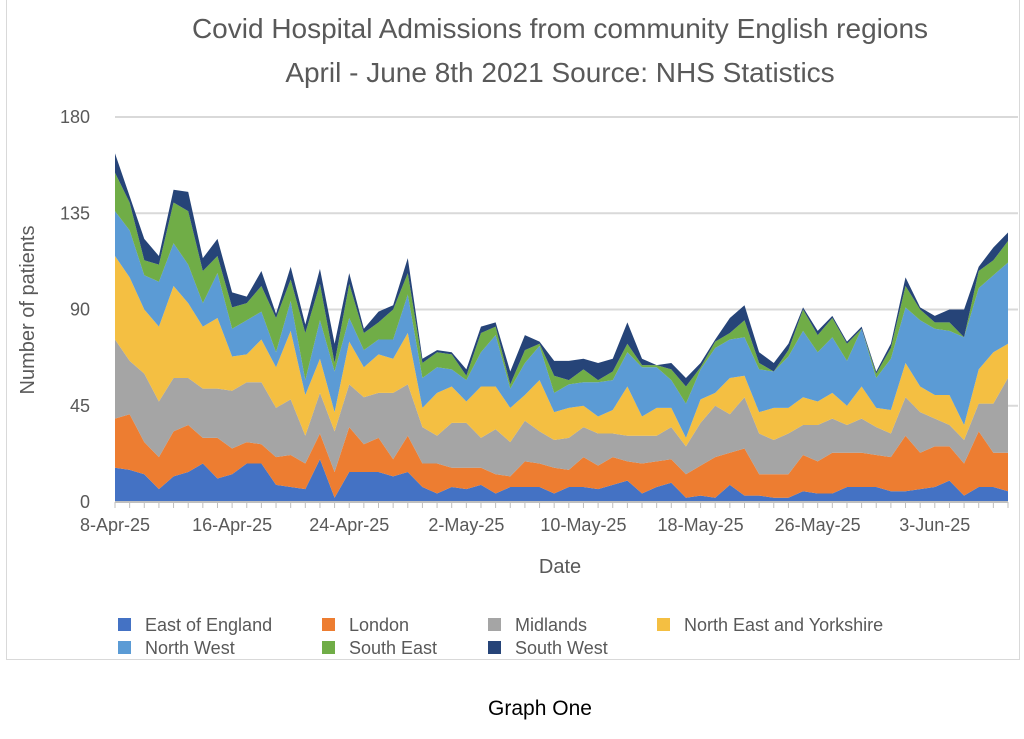 Image resolution: width=1024 pixels, height=739 pixels. I want to click on x-axis-label: Date, so click(560, 567).